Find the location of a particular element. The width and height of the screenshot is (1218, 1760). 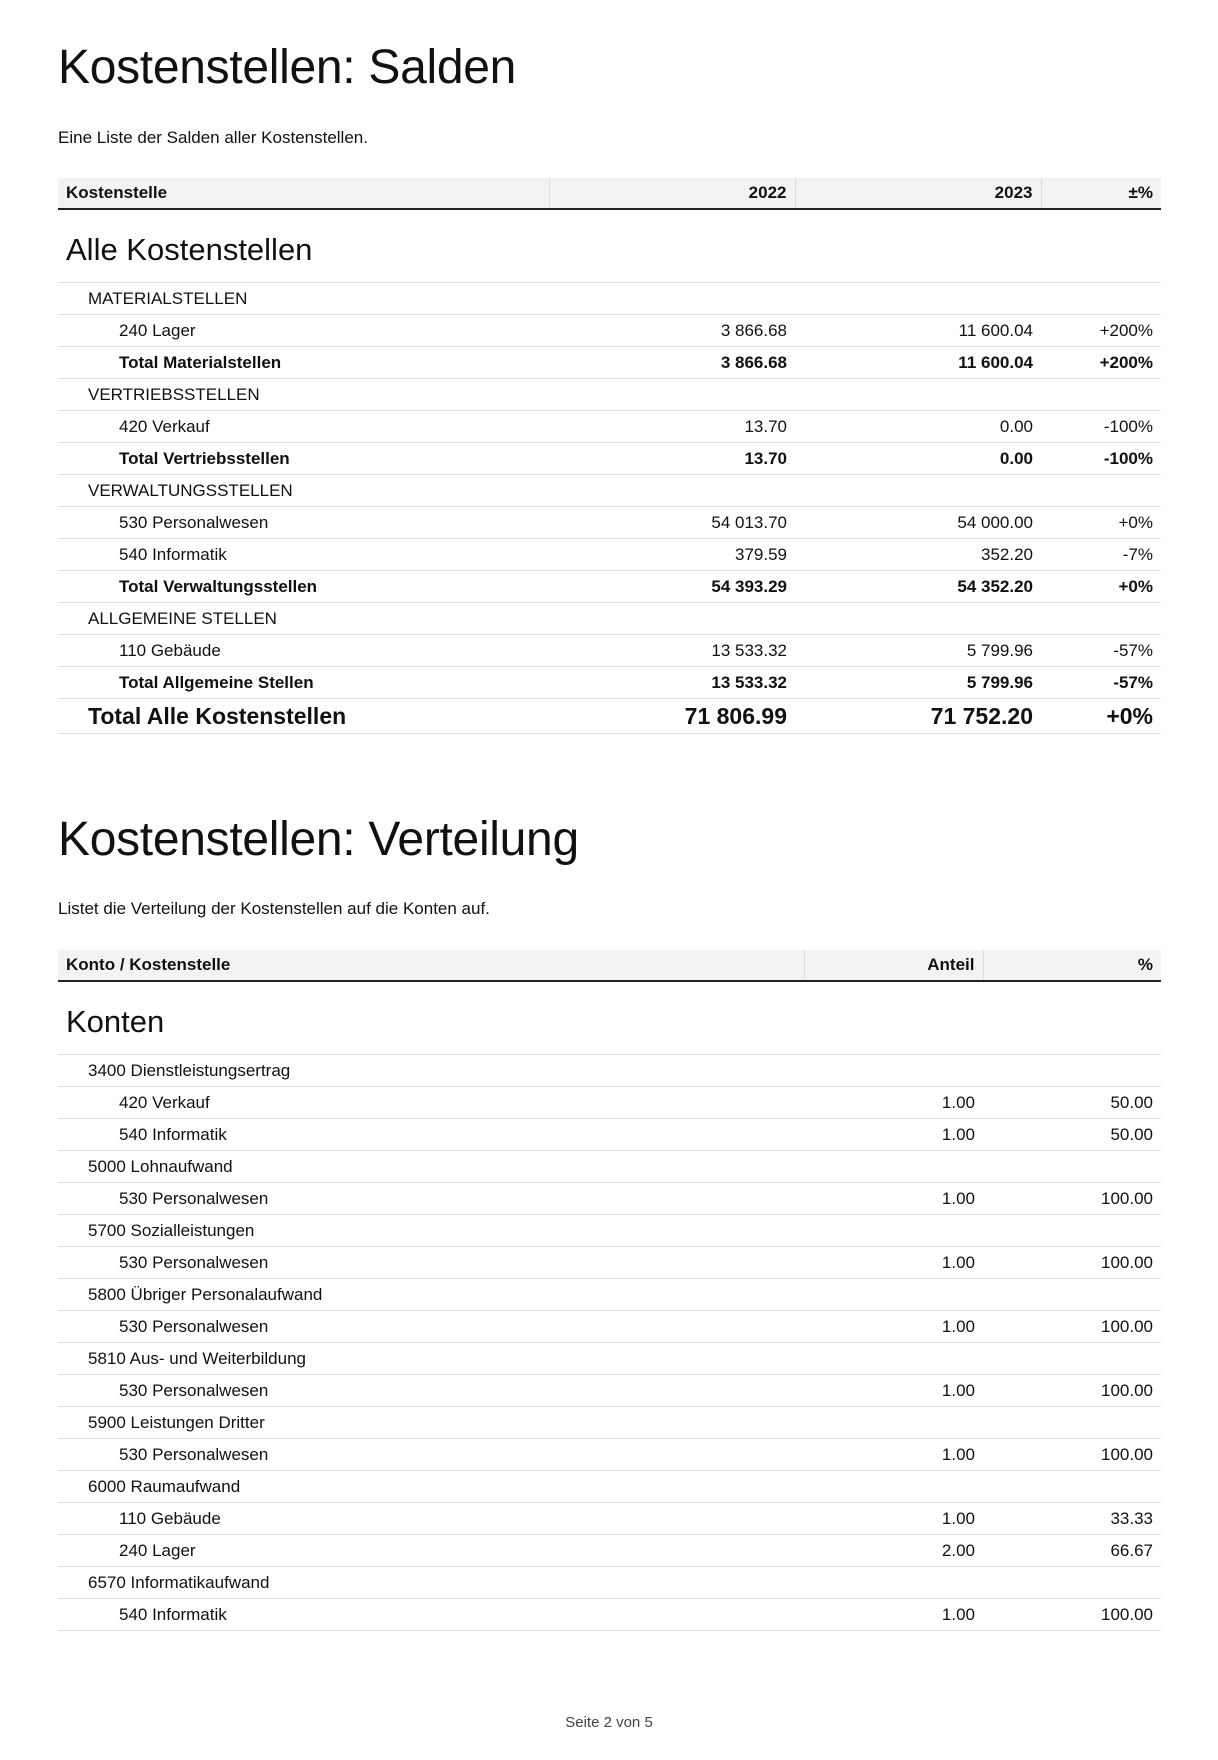

table-cell: +200% is located at coordinates (1101, 330).